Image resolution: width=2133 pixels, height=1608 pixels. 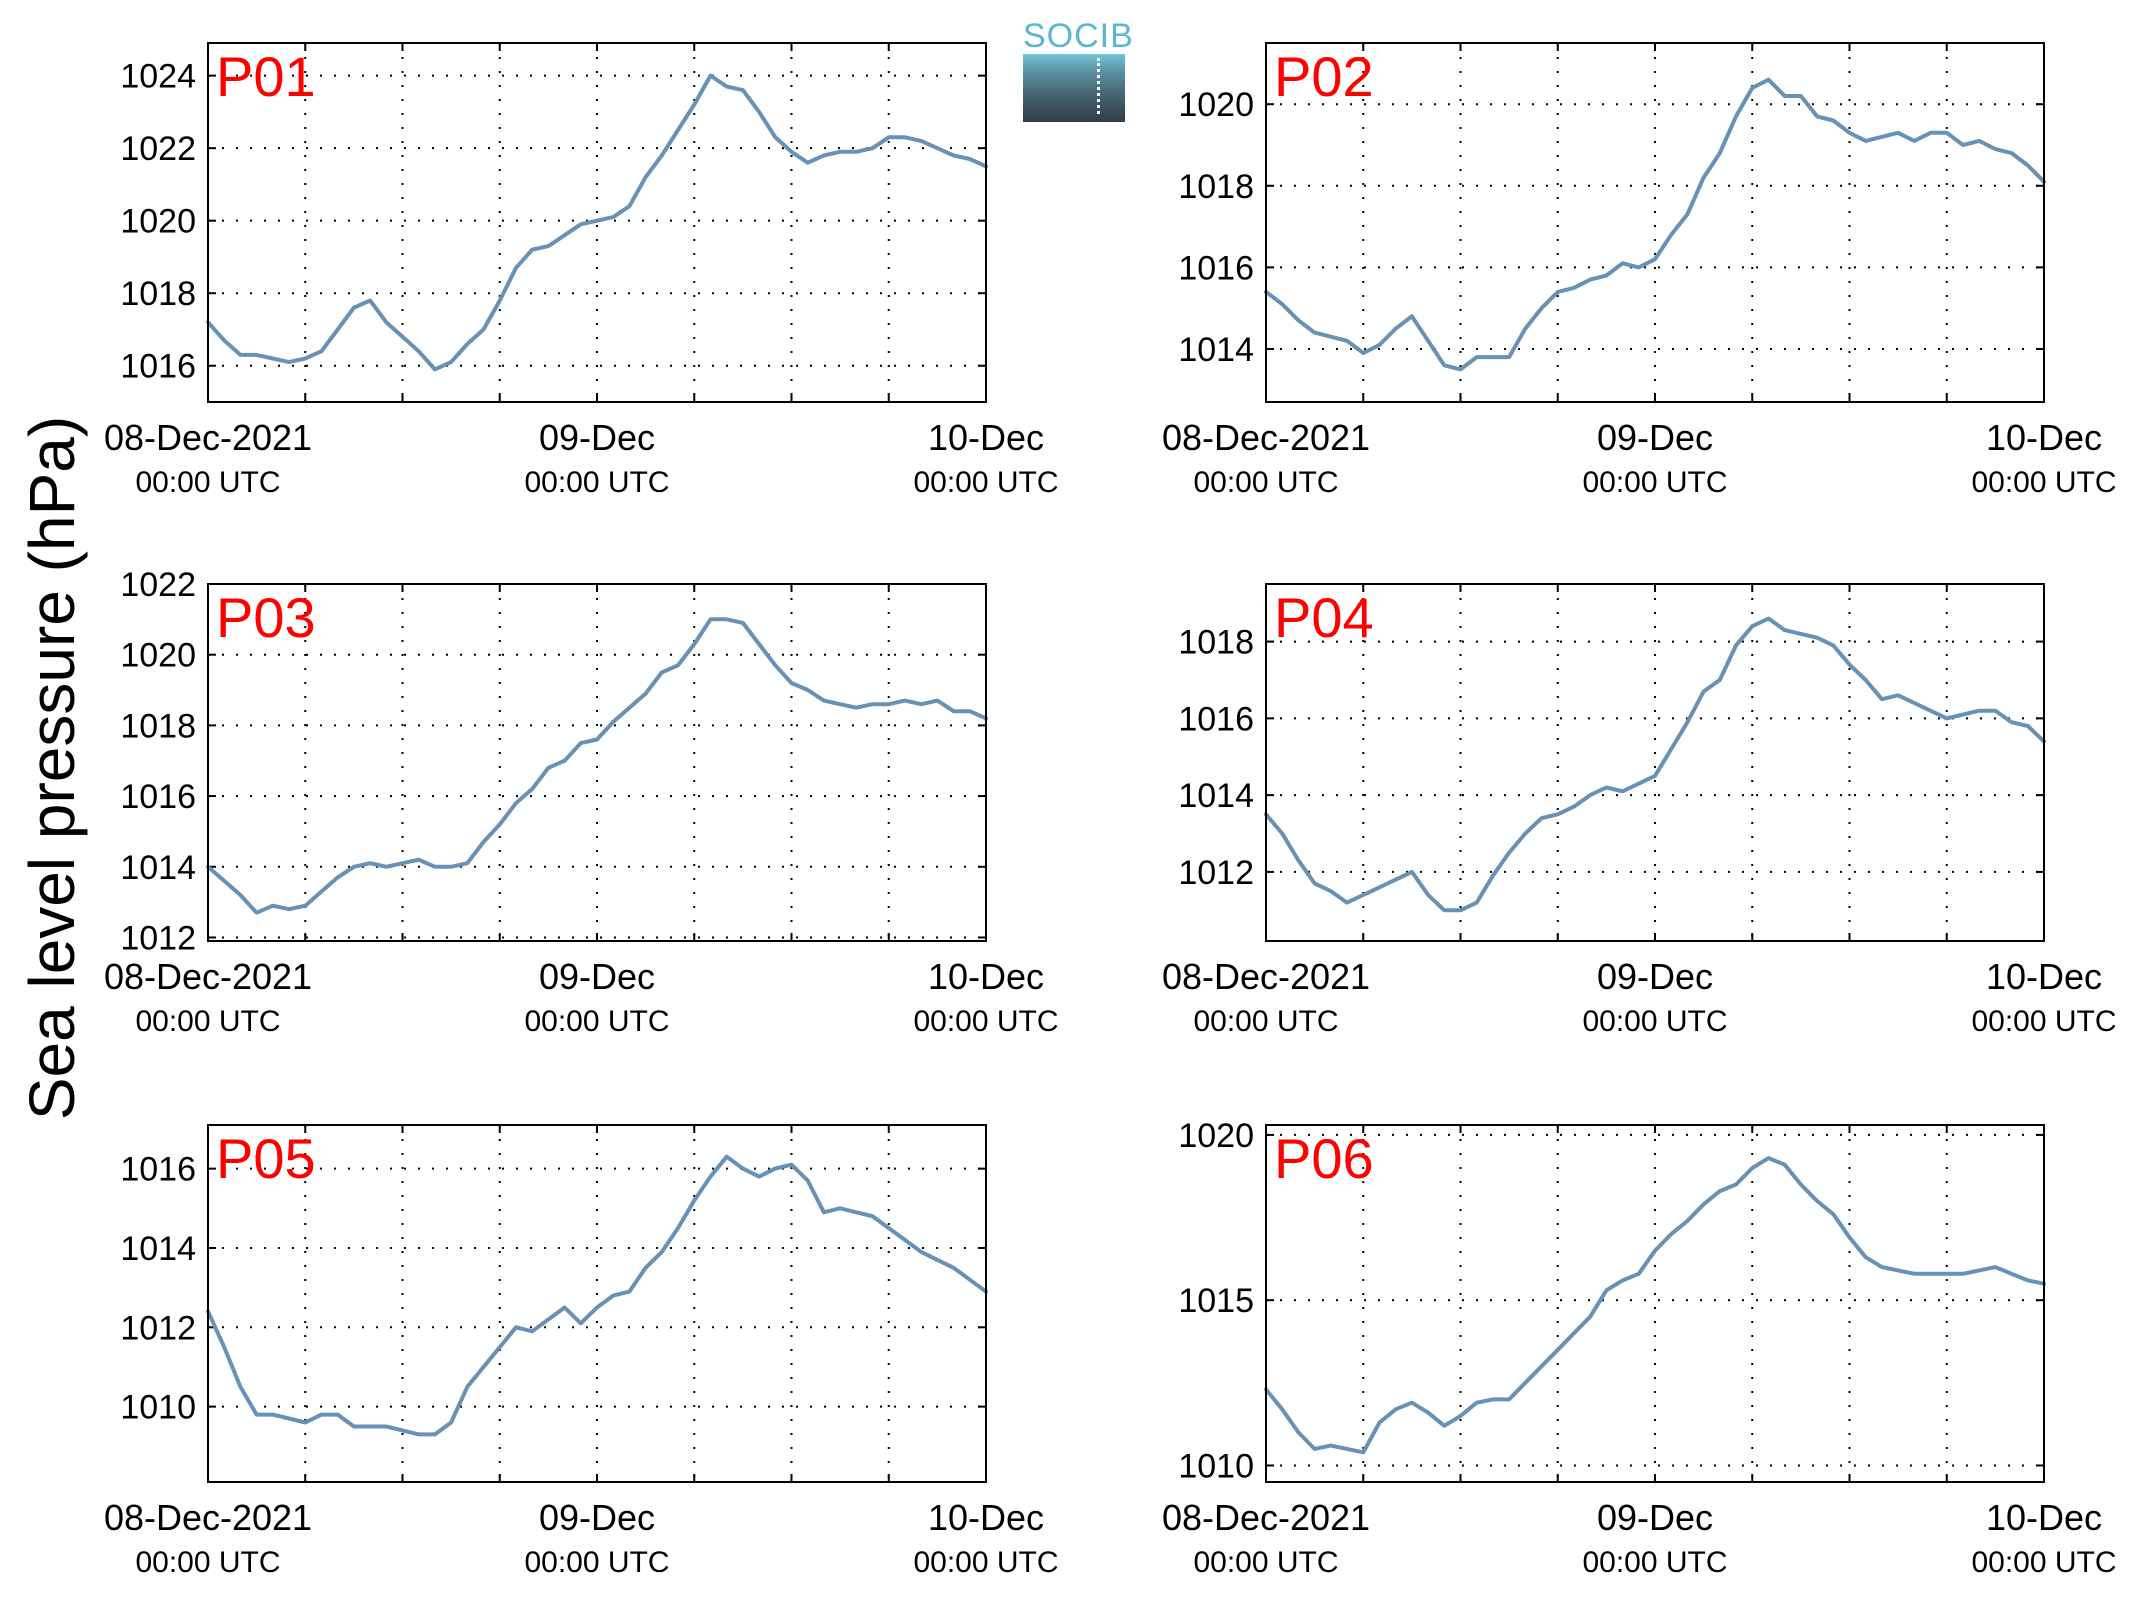 What do you see at coordinates (1216, 1301) in the screenshot?
I see `y-tick-label: 1015` at bounding box center [1216, 1301].